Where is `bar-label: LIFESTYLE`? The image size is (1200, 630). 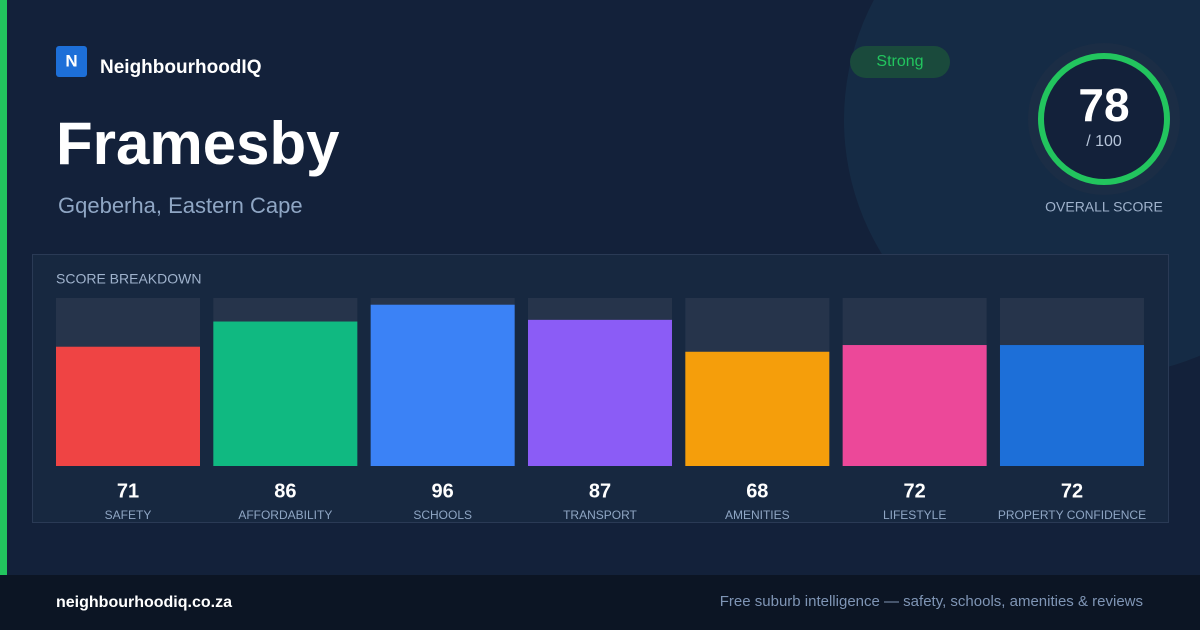
bar-label: LIFESTYLE is located at coordinates (914, 515).